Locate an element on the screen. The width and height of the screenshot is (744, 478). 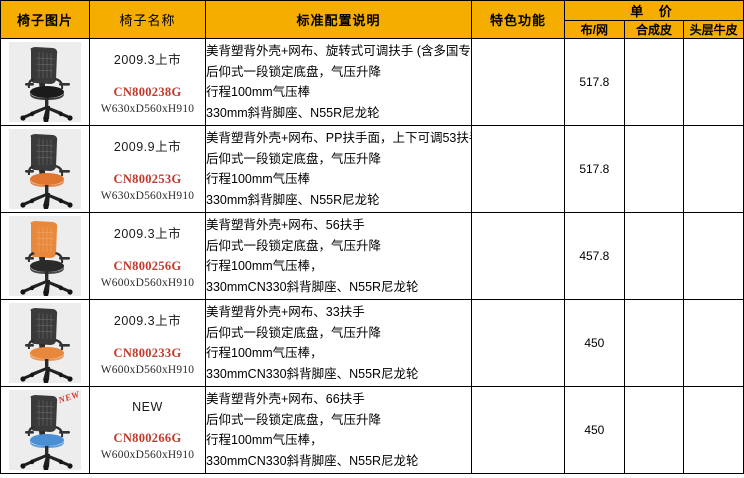
spec-line: 美背塑背外壳+网布、66扶手 is located at coordinates (285, 399).